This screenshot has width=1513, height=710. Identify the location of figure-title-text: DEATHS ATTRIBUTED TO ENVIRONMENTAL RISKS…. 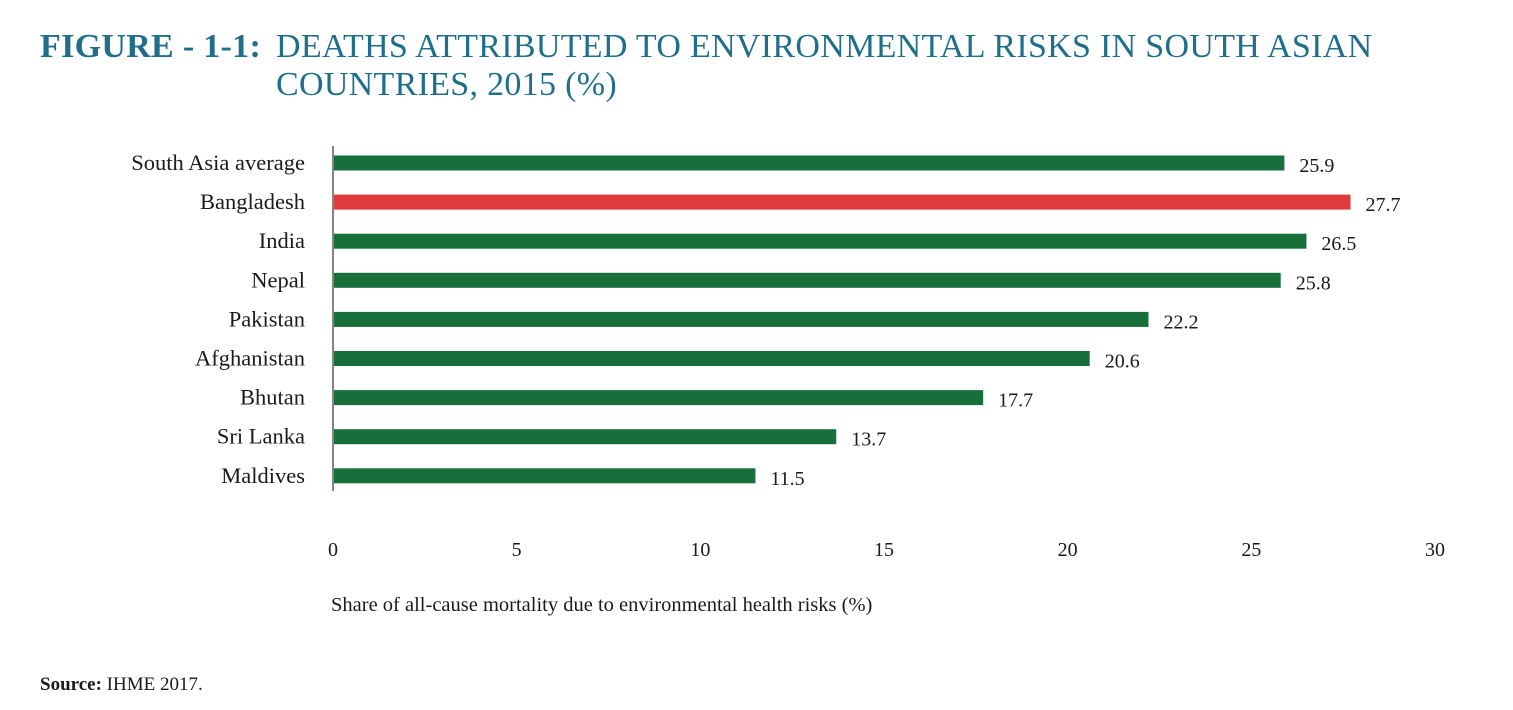
(824, 65).